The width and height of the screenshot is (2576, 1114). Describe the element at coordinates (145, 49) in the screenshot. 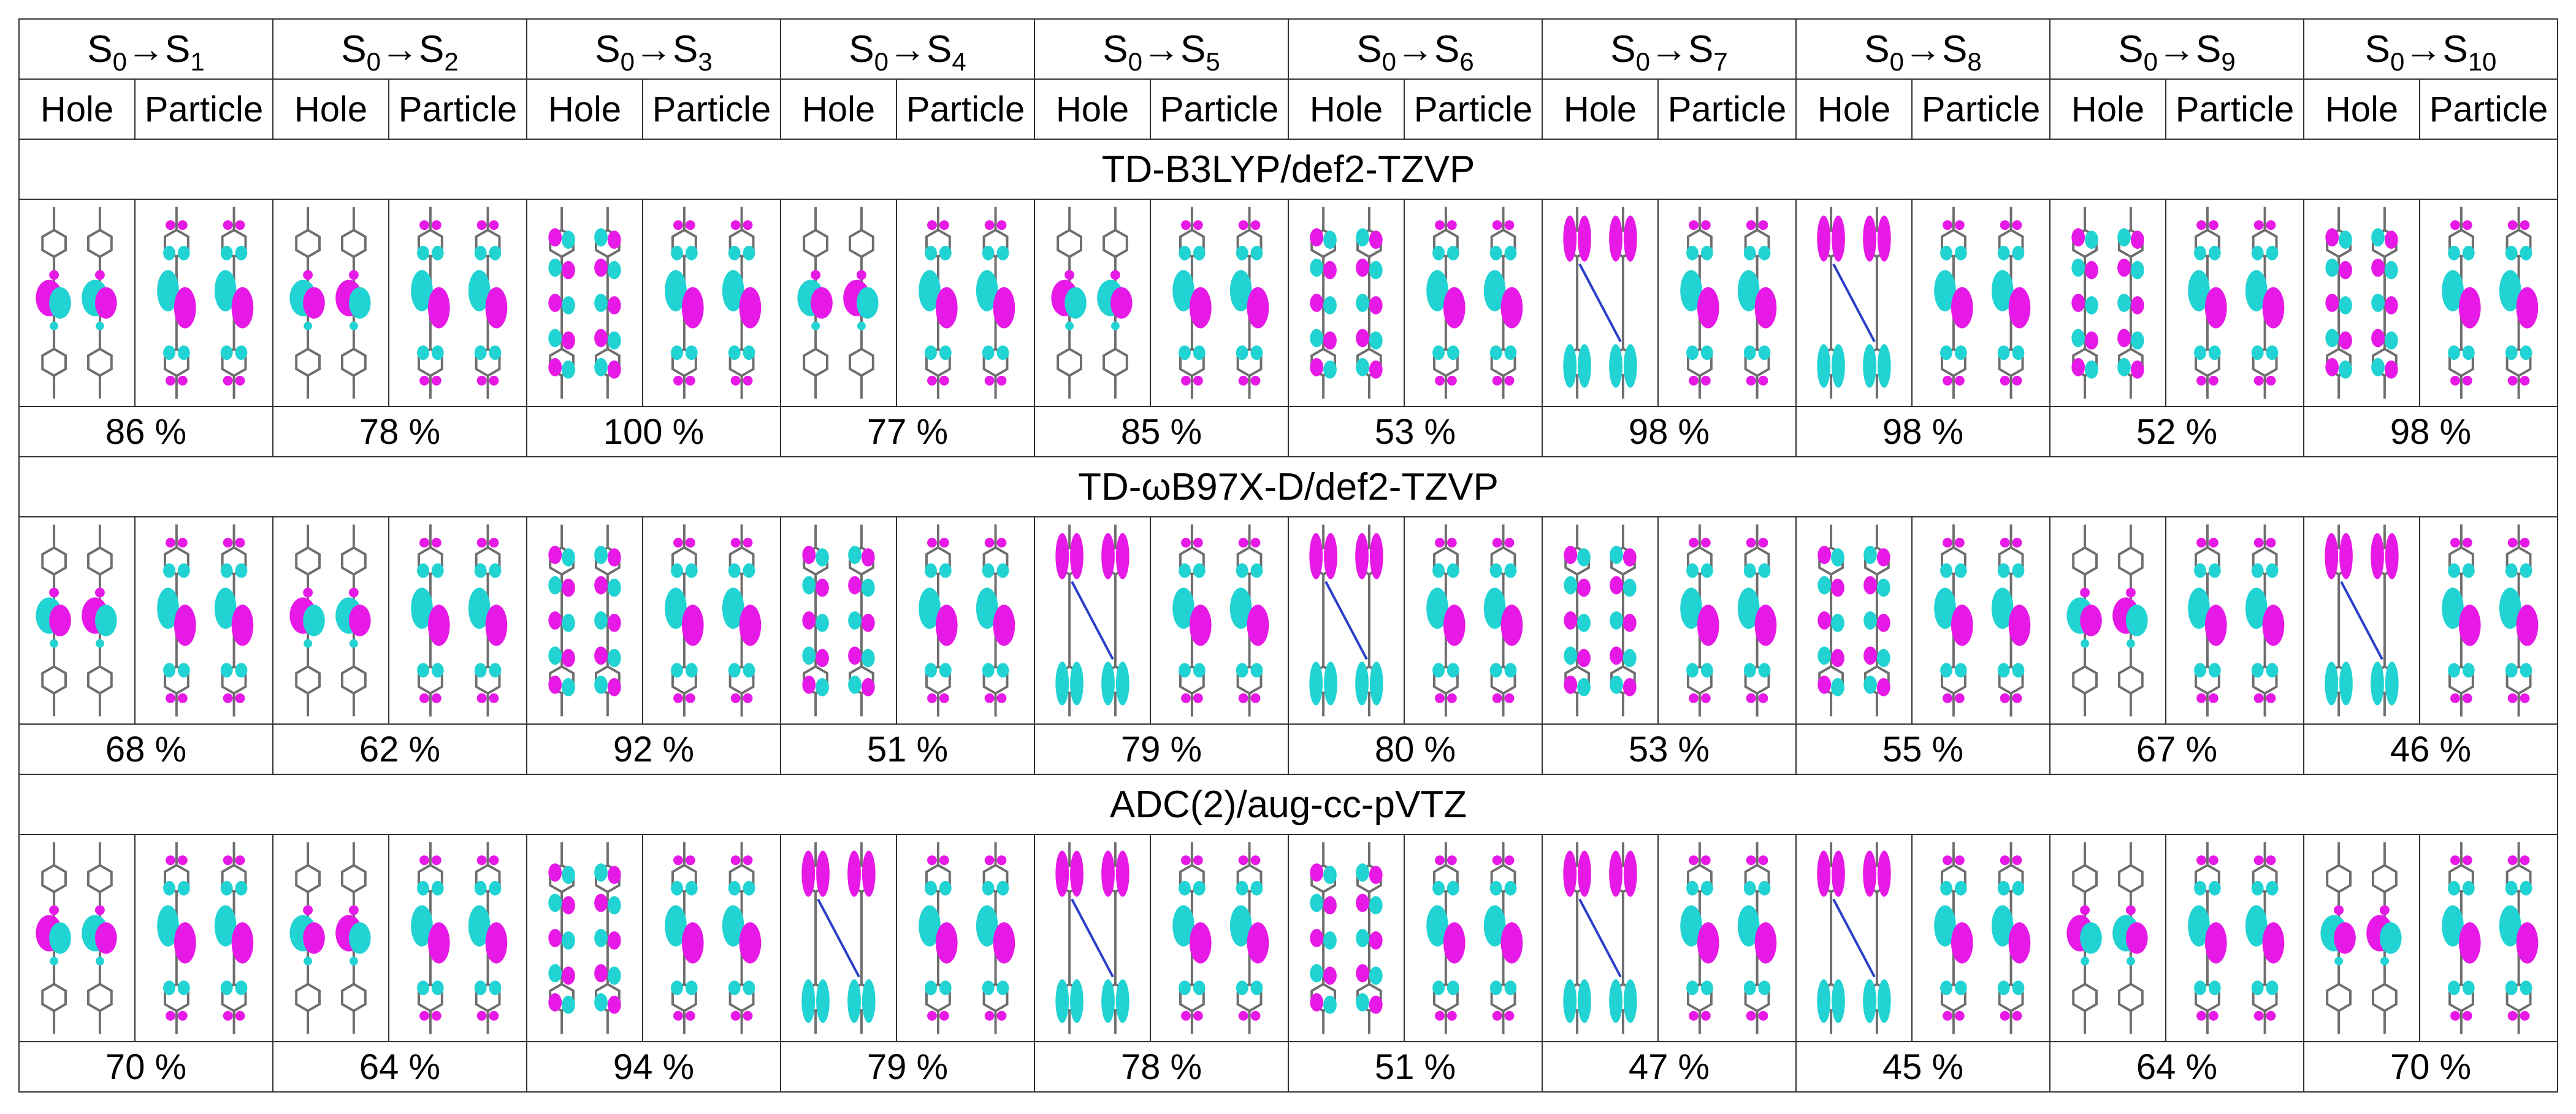

I see `transition-header: S0→S1` at that location.